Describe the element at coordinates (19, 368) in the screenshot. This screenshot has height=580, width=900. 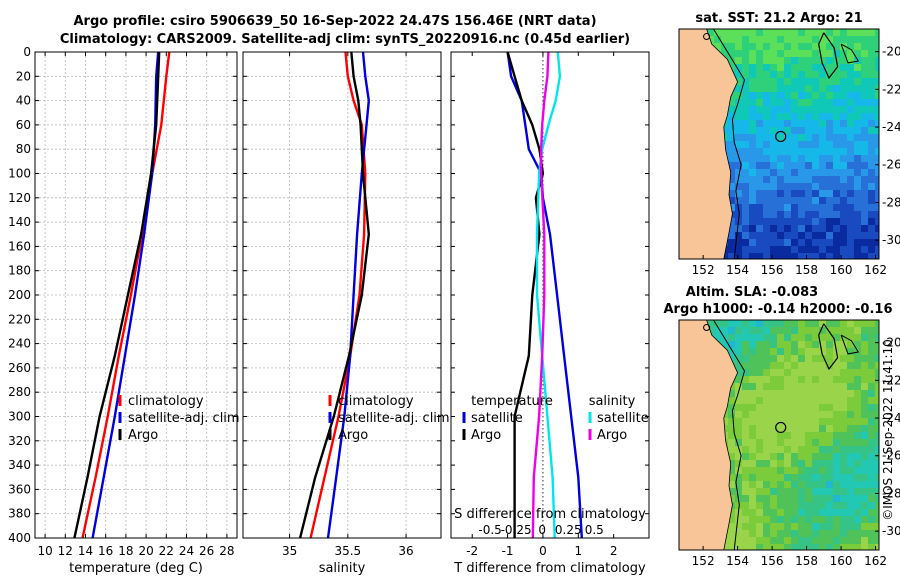
I see `y-tick-label: 260` at that location.